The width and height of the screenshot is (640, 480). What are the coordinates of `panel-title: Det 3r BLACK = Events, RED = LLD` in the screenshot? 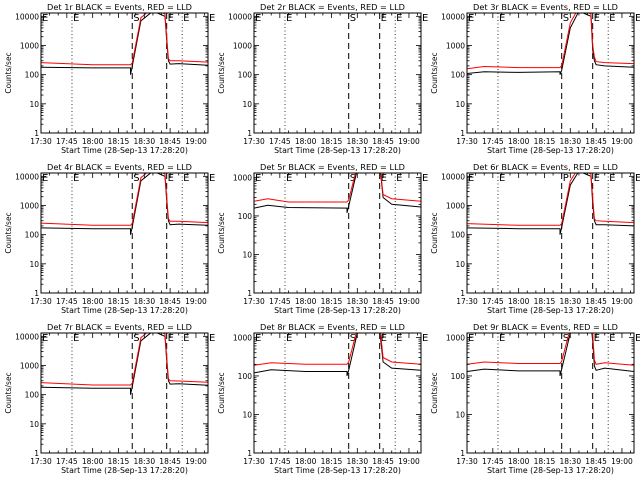 It's located at (545, 7).